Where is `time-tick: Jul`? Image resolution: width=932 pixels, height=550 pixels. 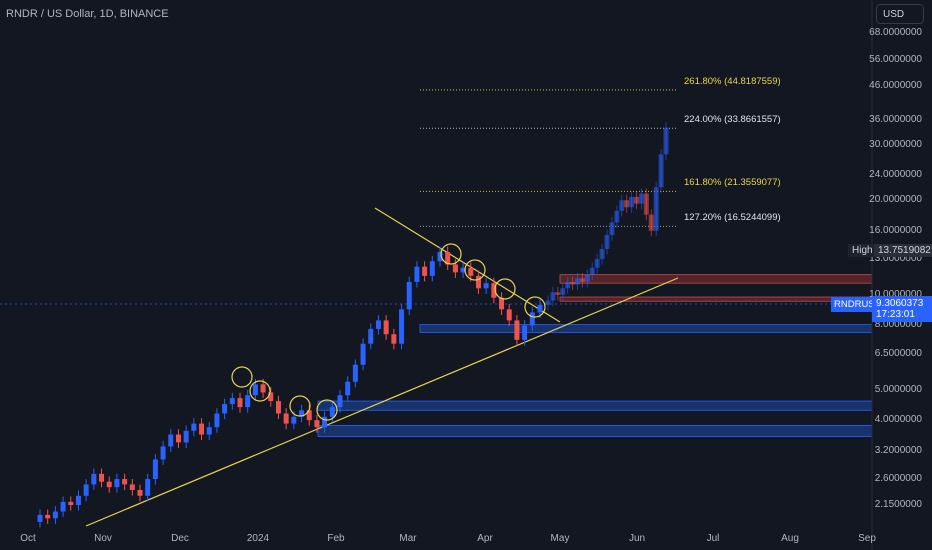
time-tick: Jul is located at coordinates (713, 538).